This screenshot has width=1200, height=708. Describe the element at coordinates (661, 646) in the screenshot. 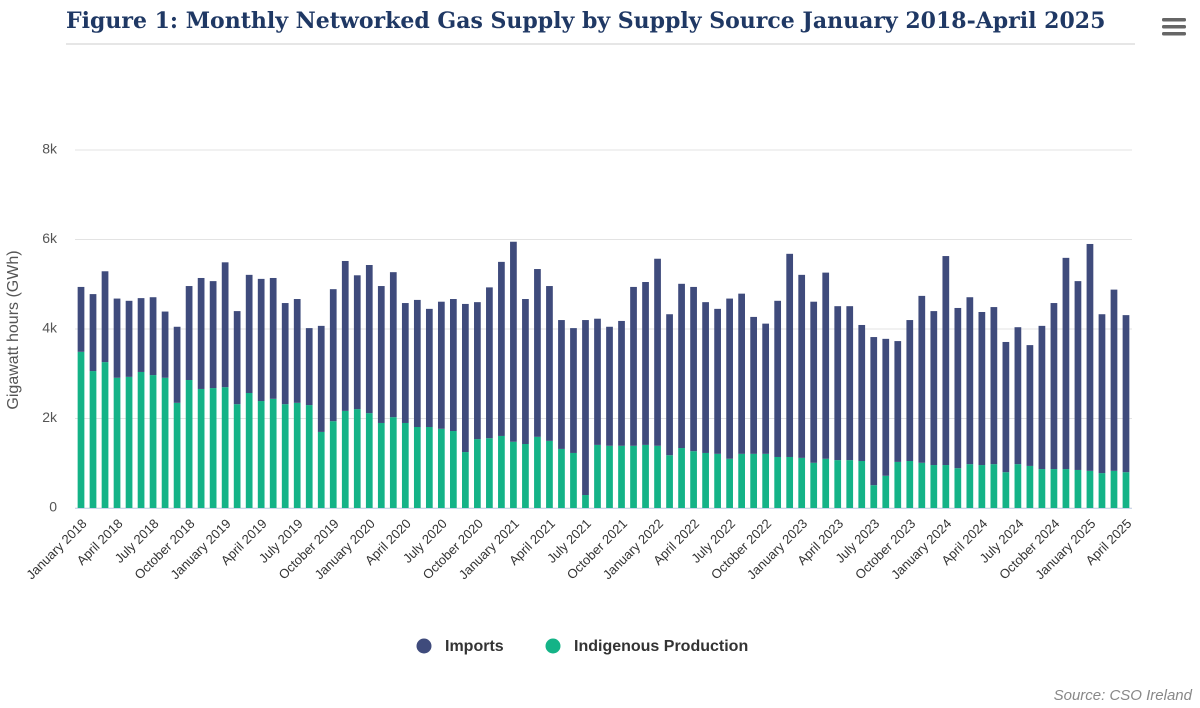

I see `legend-label: Indigenous Production` at that location.